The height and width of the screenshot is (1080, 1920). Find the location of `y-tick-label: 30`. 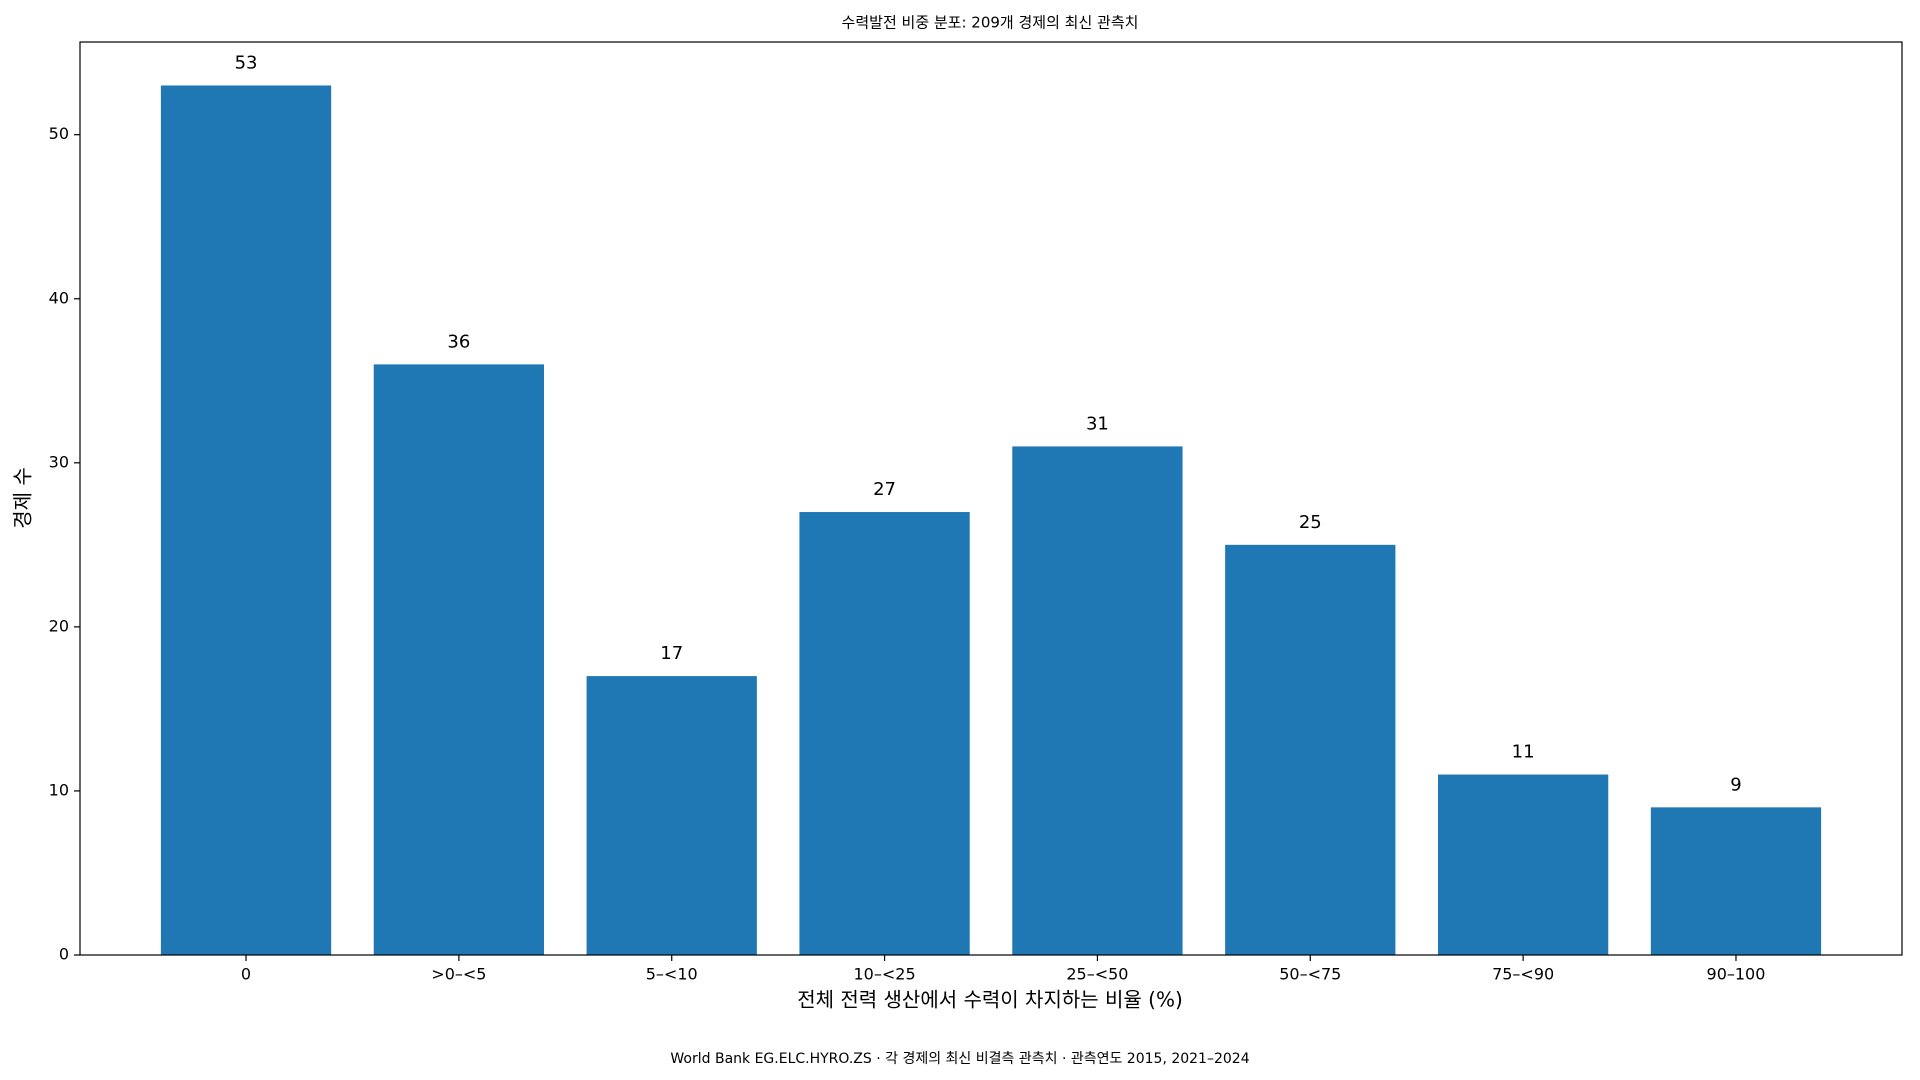

y-tick-label: 30 is located at coordinates (59, 461).